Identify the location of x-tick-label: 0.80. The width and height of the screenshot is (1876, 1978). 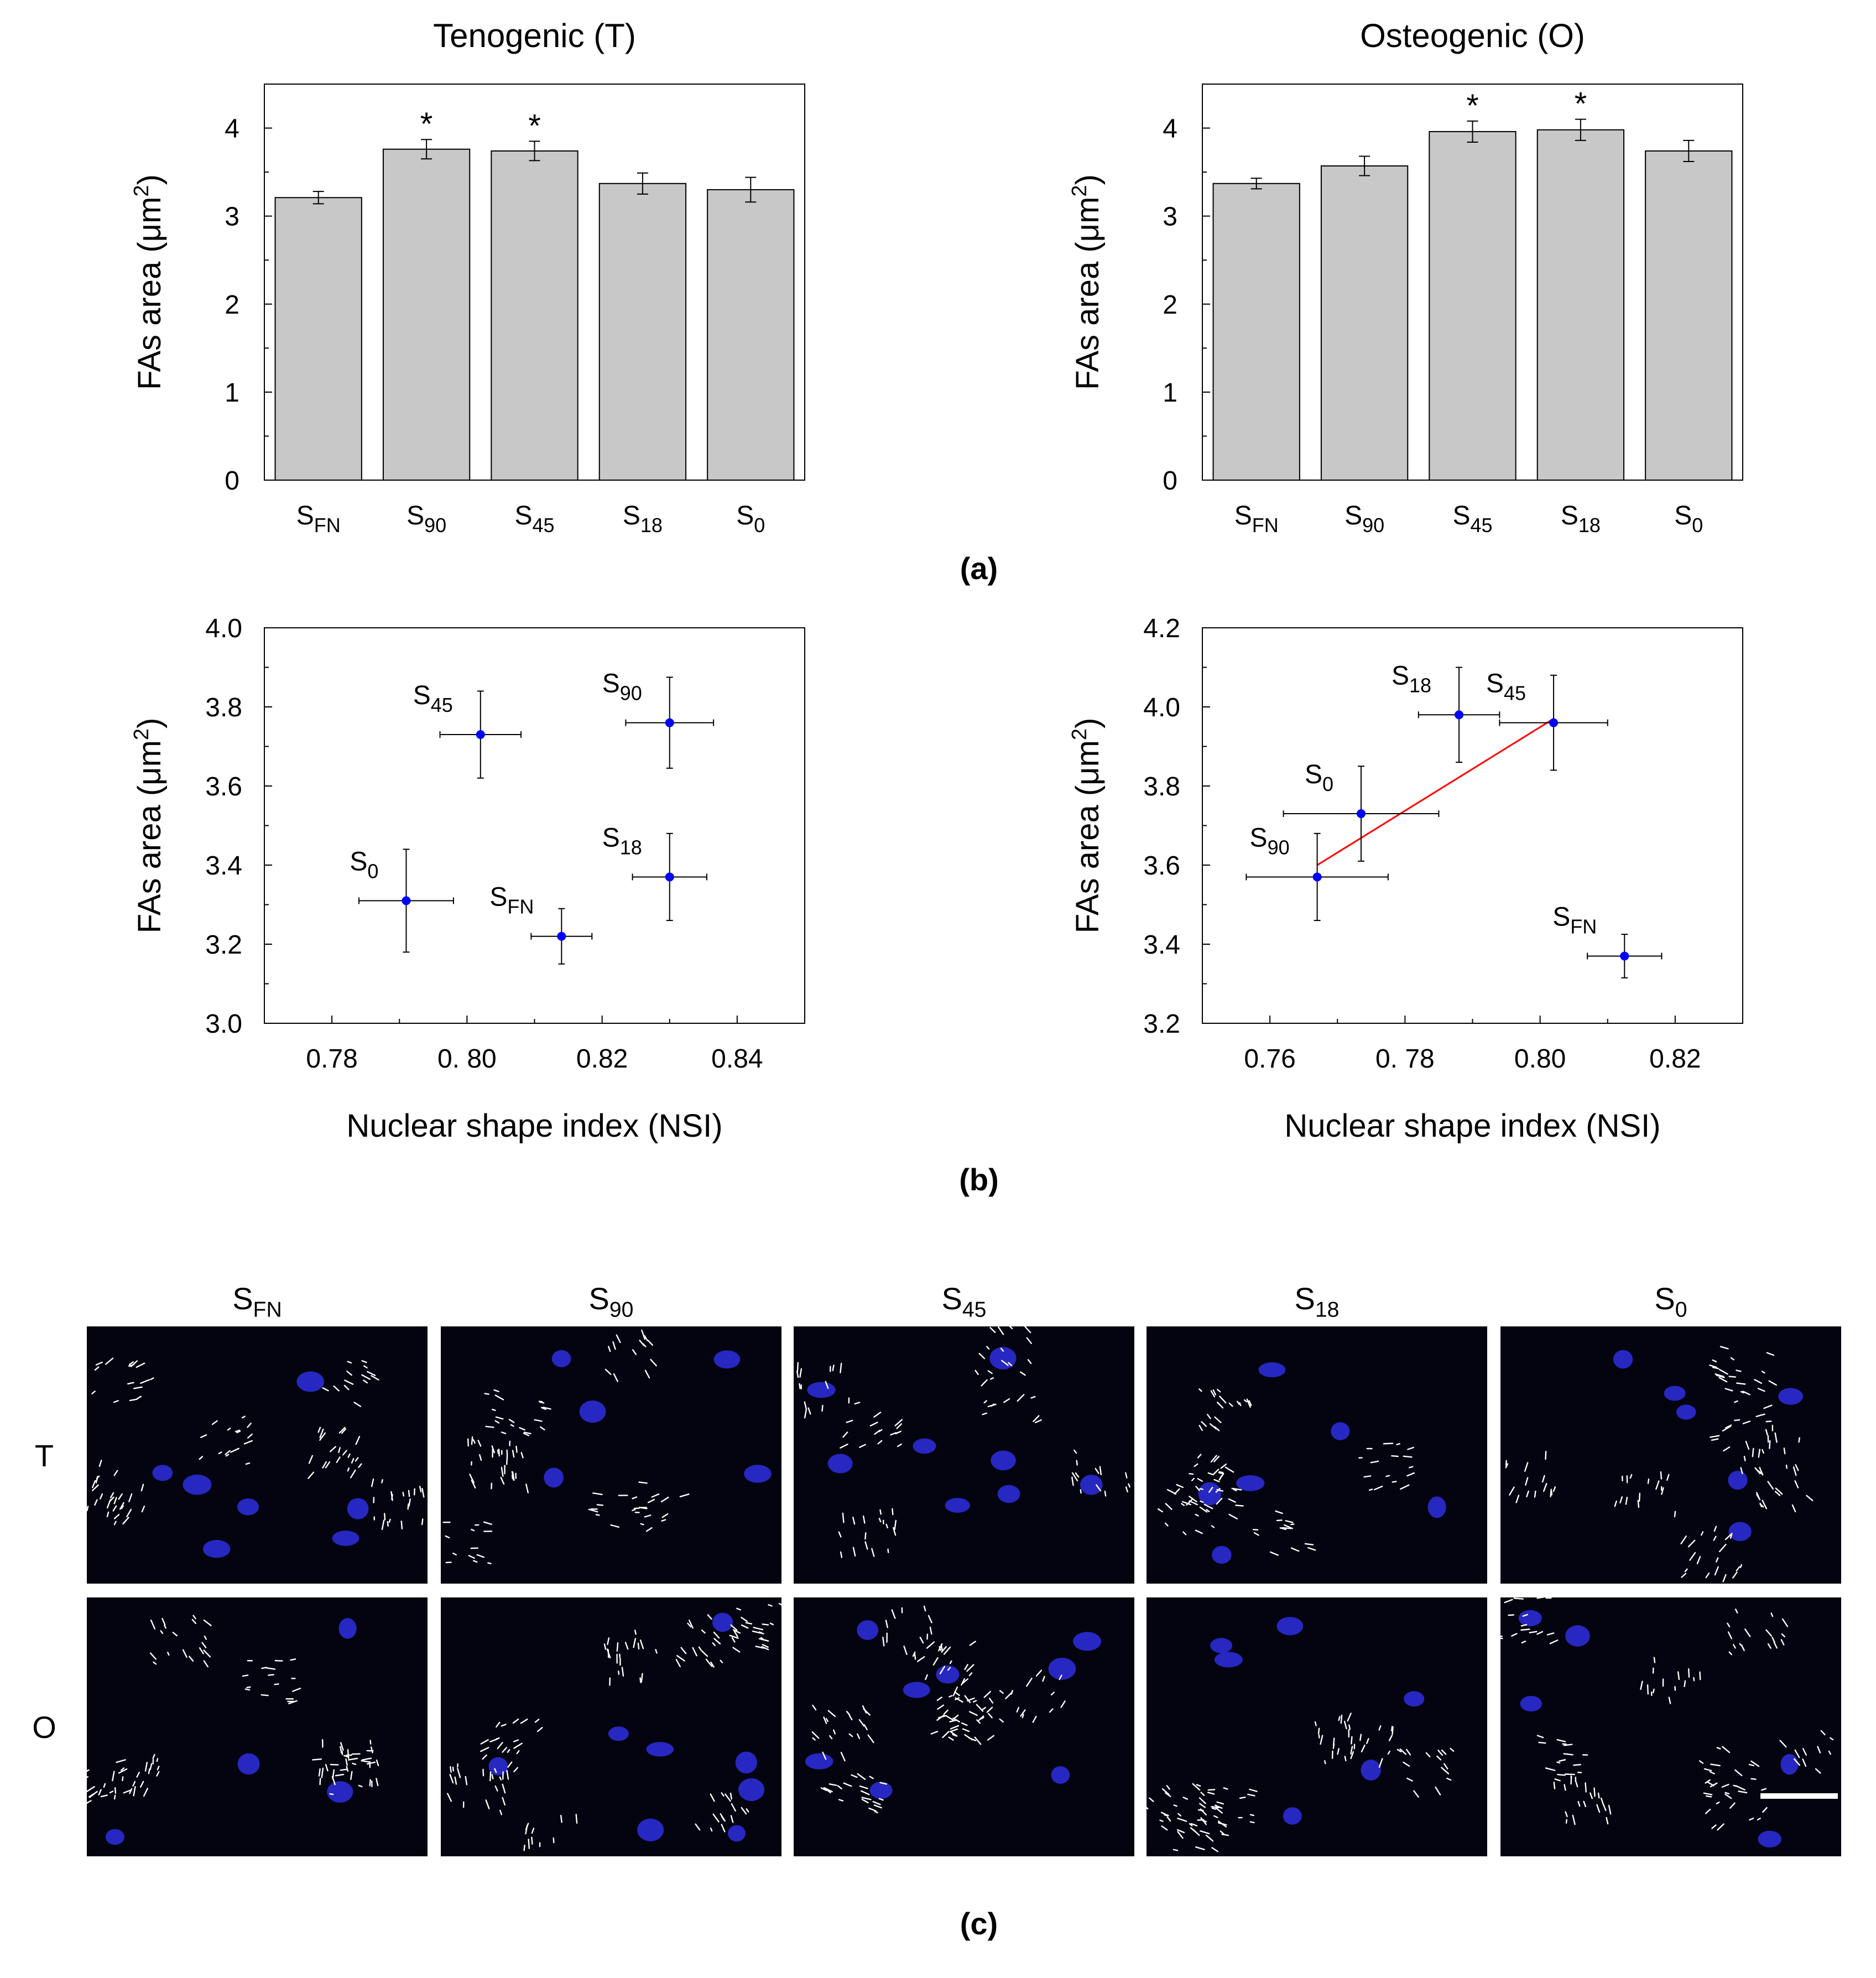
(1540, 1059).